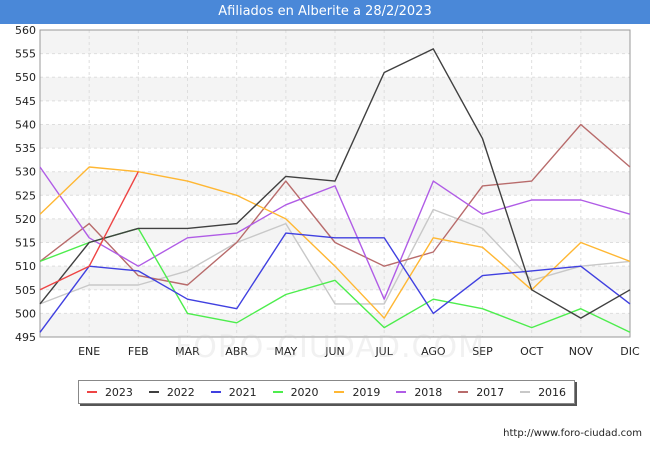  What do you see at coordinates (25, 337) in the screenshot?
I see `y-tick-label: 495` at bounding box center [25, 337].